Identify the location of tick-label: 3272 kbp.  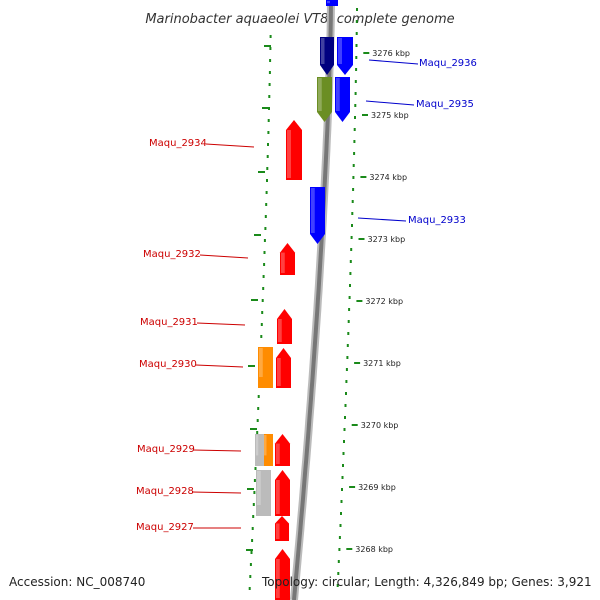
(384, 301).